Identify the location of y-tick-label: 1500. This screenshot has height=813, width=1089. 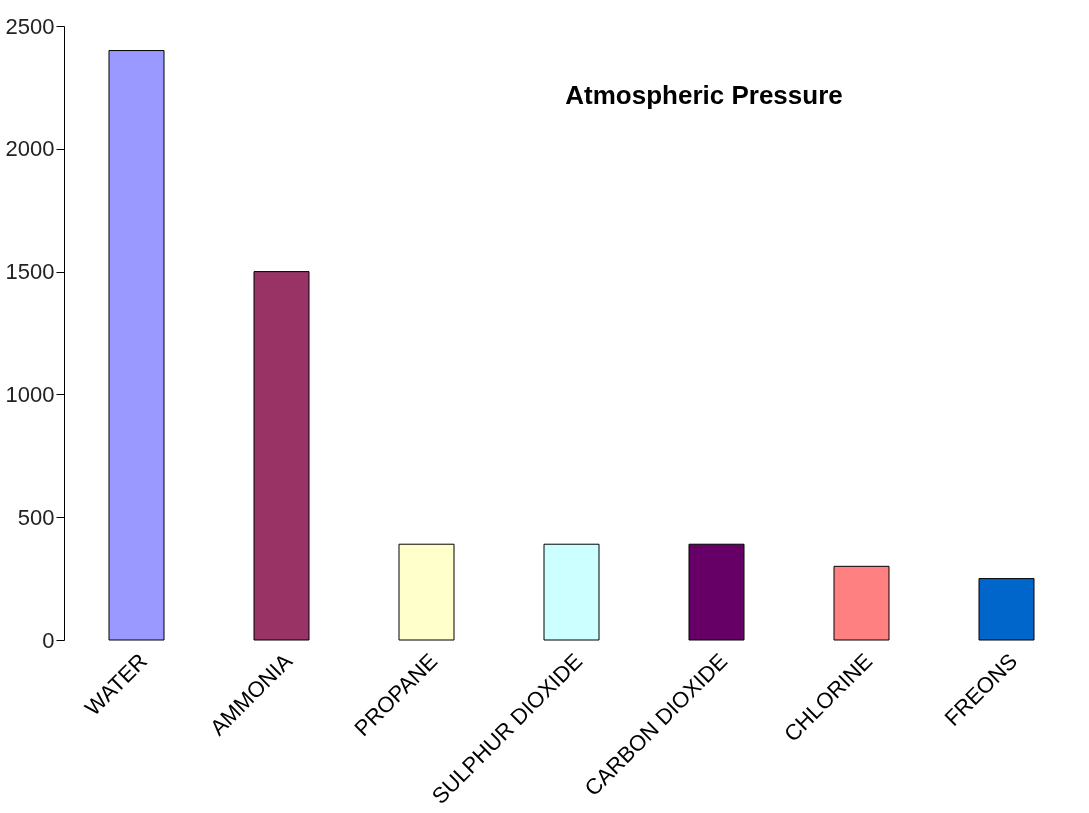
(30, 272).